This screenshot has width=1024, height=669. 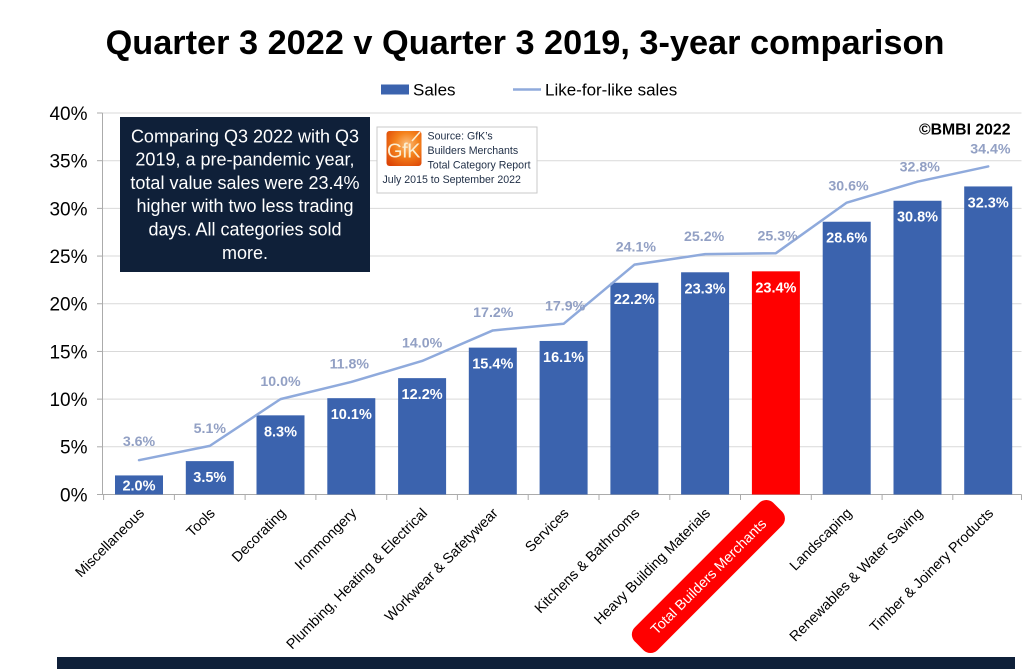 I want to click on svg-text: 16.1%, so click(x=563, y=358).